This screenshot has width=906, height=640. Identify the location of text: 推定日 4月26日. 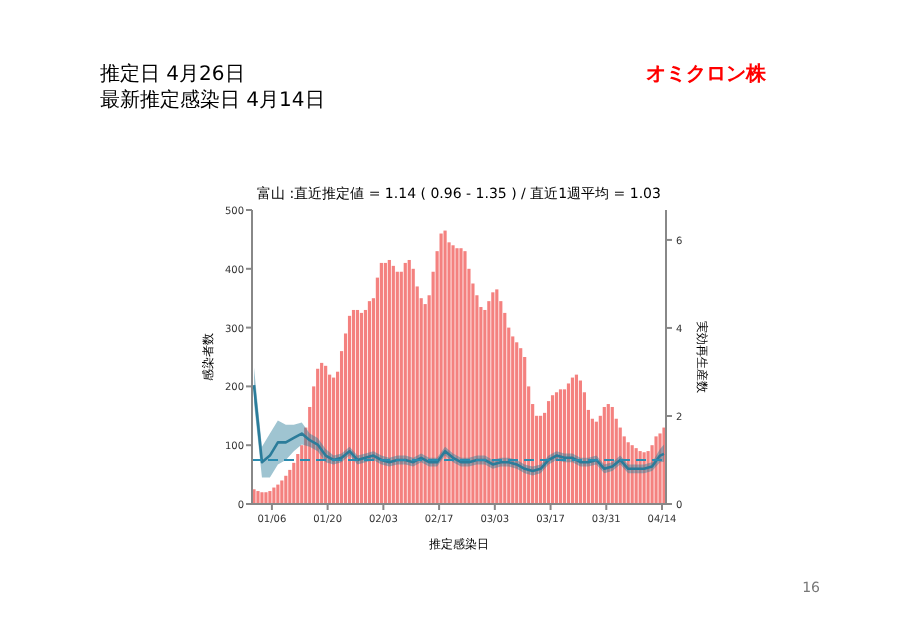
(172, 74).